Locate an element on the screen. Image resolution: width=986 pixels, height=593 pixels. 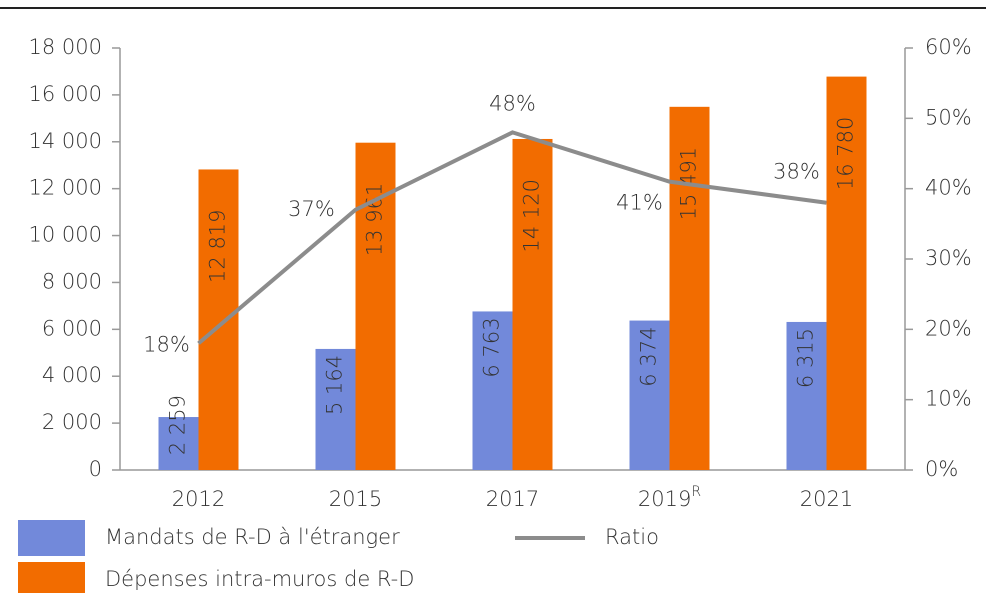
bar-value-label: 13 961 is located at coordinates (375, 219).